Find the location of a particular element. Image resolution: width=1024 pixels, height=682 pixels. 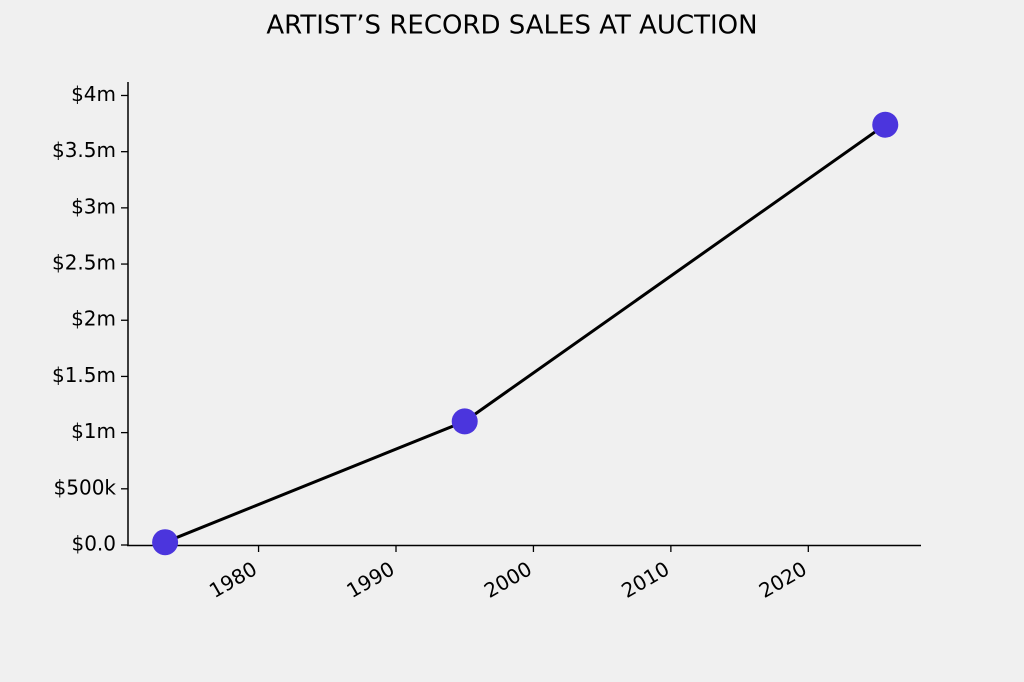

y-tick-label: $4m is located at coordinates (93, 94).